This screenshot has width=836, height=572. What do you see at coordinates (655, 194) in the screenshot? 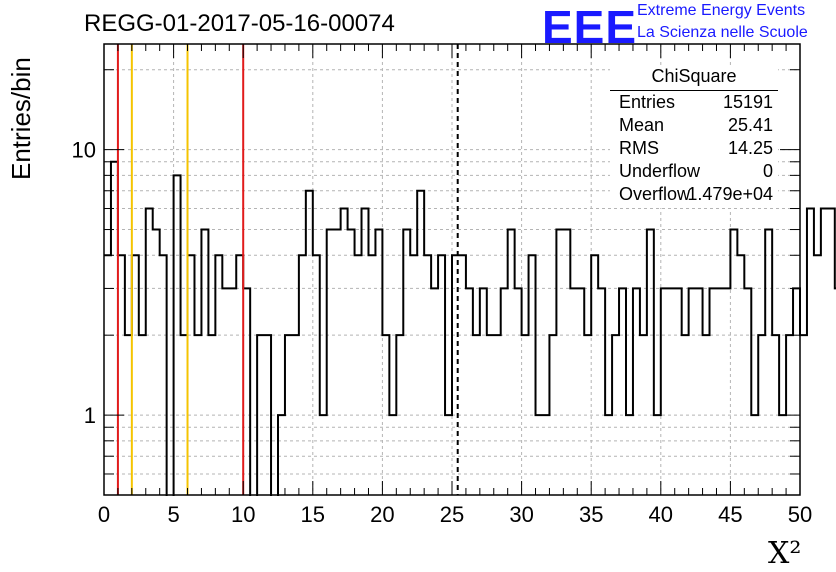
I see `stats-key: Overflow` at bounding box center [655, 194].